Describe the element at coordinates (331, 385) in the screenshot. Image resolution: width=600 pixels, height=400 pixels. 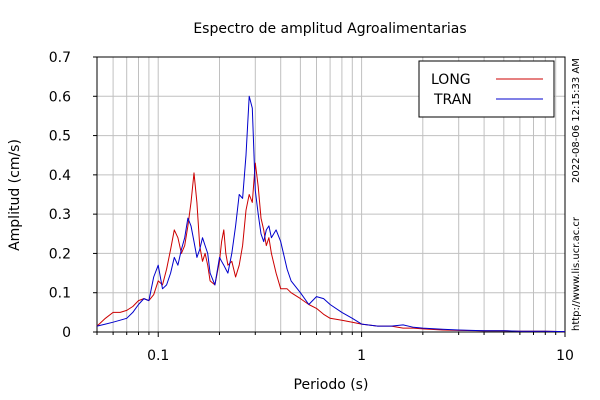
I see `x-axis-label: Periodo (s)` at that location.